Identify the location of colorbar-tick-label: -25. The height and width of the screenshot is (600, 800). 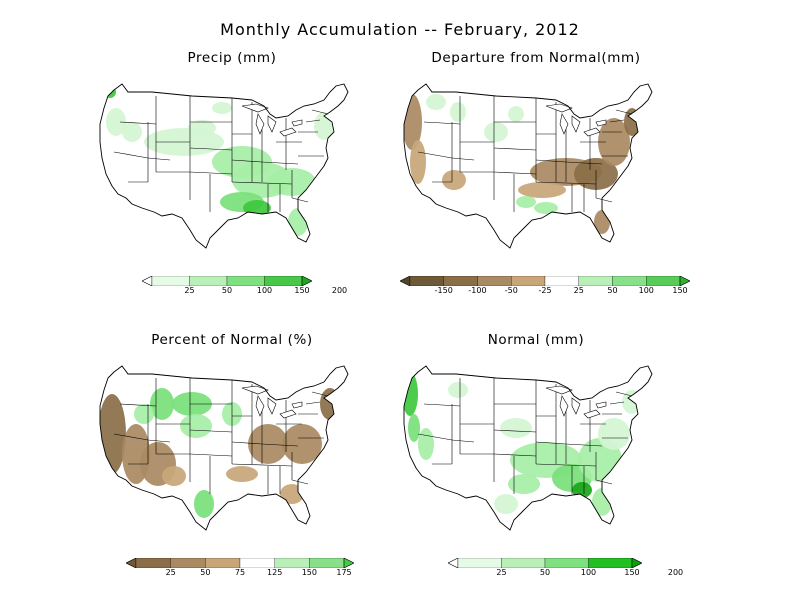
(545, 290).